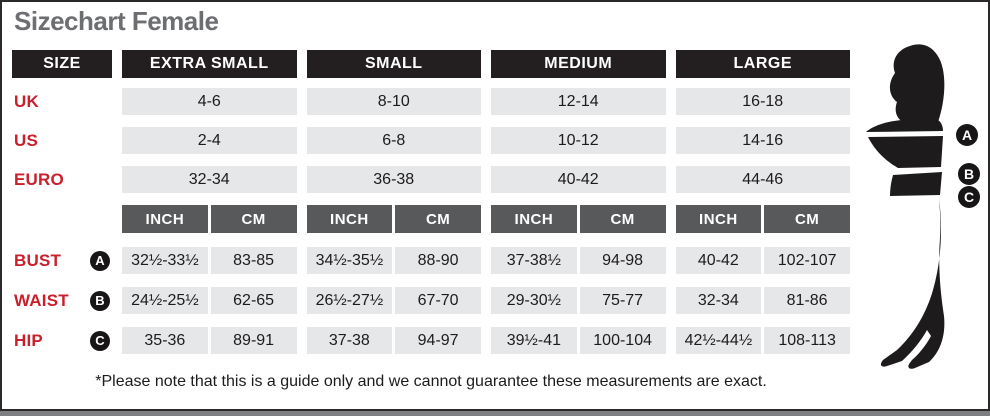 This screenshot has width=990, height=416. I want to click on cell-bust-xs-inch: 32½-33½, so click(165, 260).